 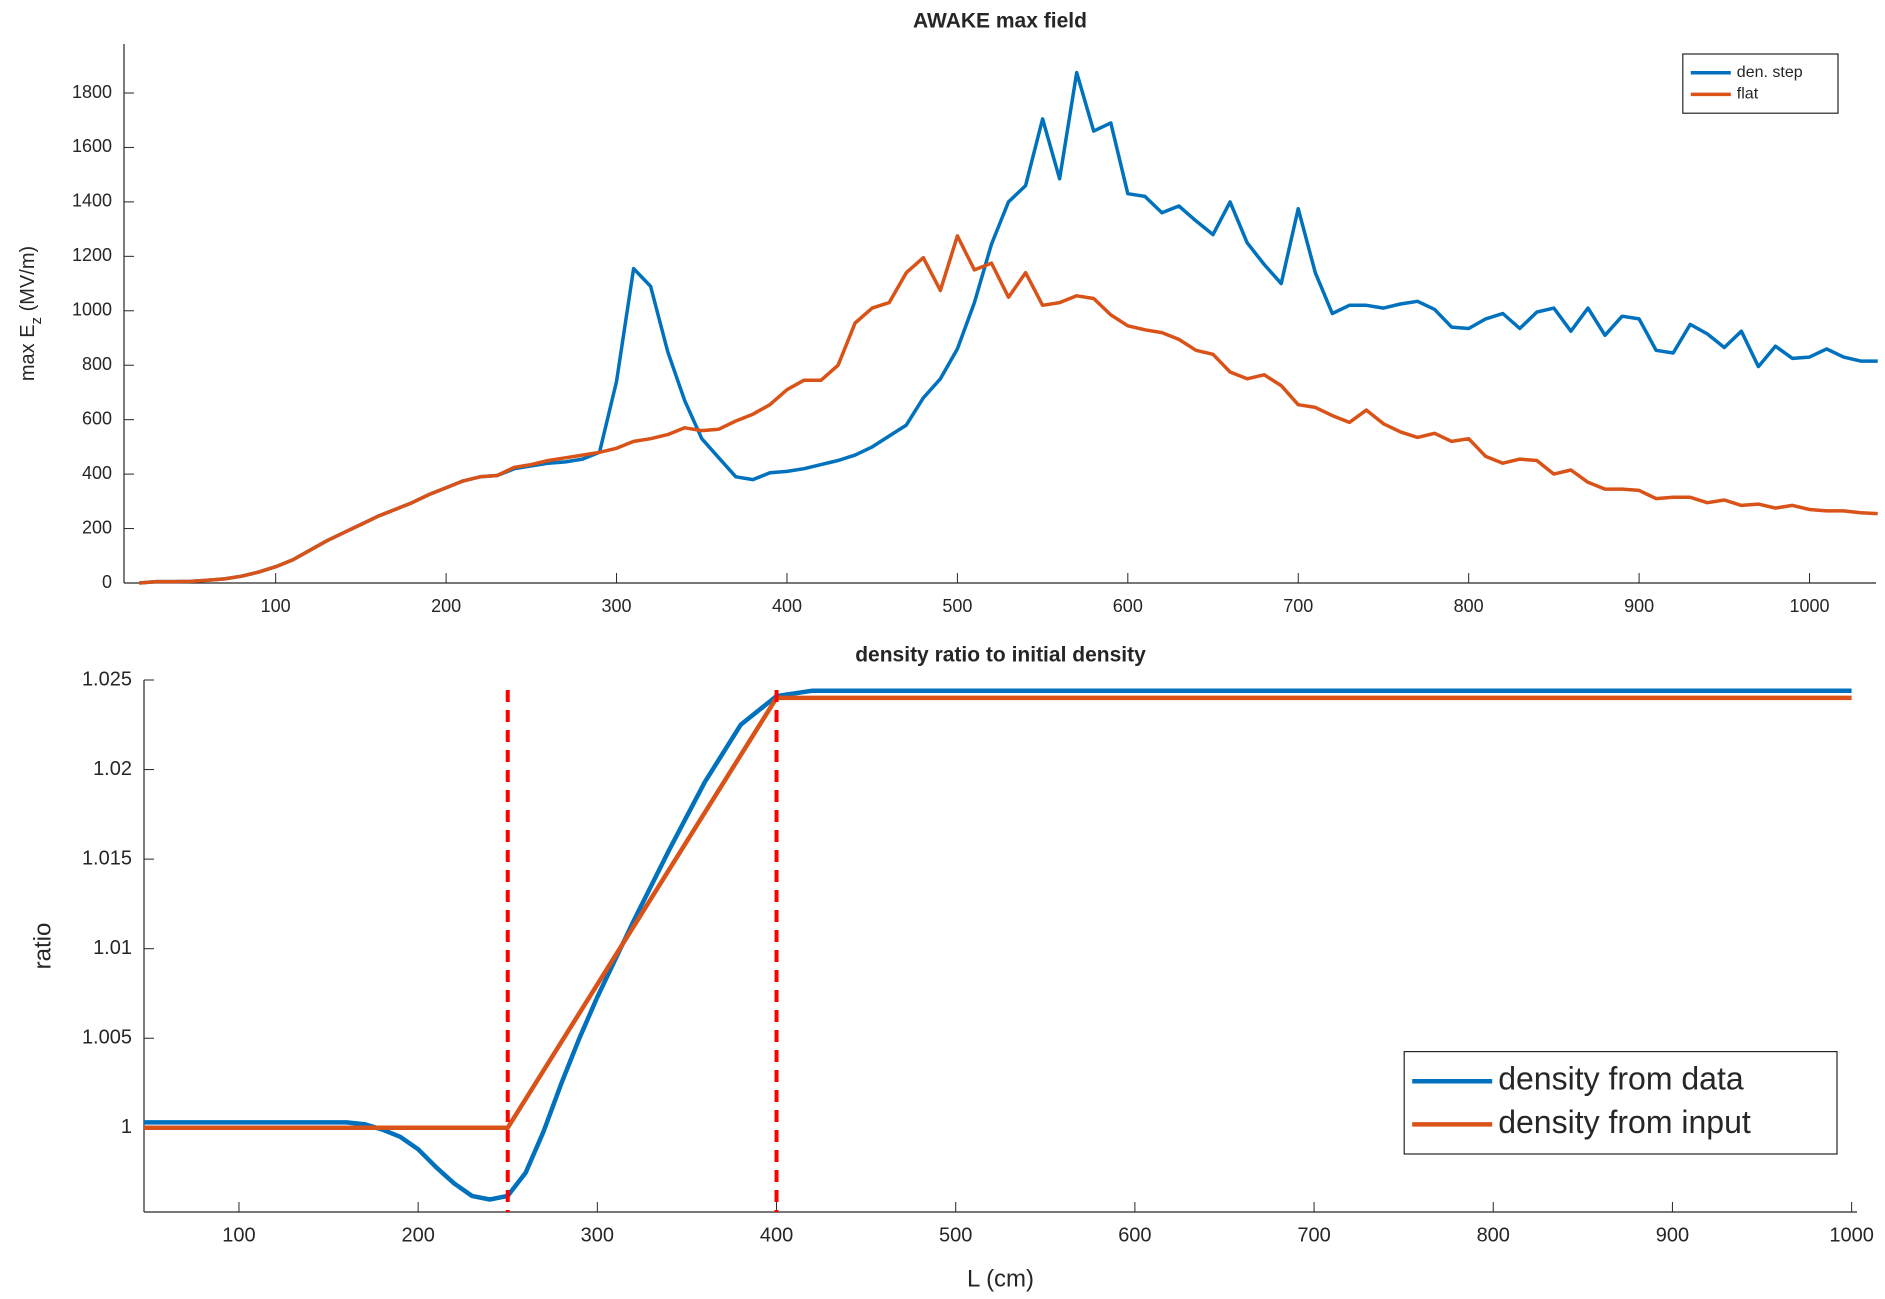 I want to click on y-tick-label: 1.015, so click(x=107, y=858).